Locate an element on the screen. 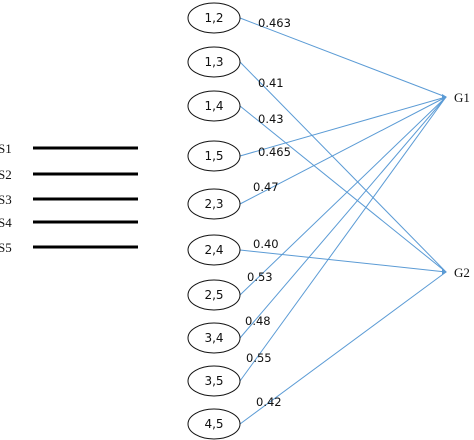 The height and width of the screenshot is (440, 474). node-label-1-4: 1,4 is located at coordinates (213, 106).